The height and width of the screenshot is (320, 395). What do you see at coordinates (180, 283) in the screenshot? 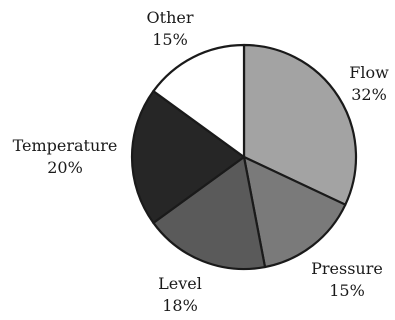
I see `slice-label-level: Level` at bounding box center [180, 283].